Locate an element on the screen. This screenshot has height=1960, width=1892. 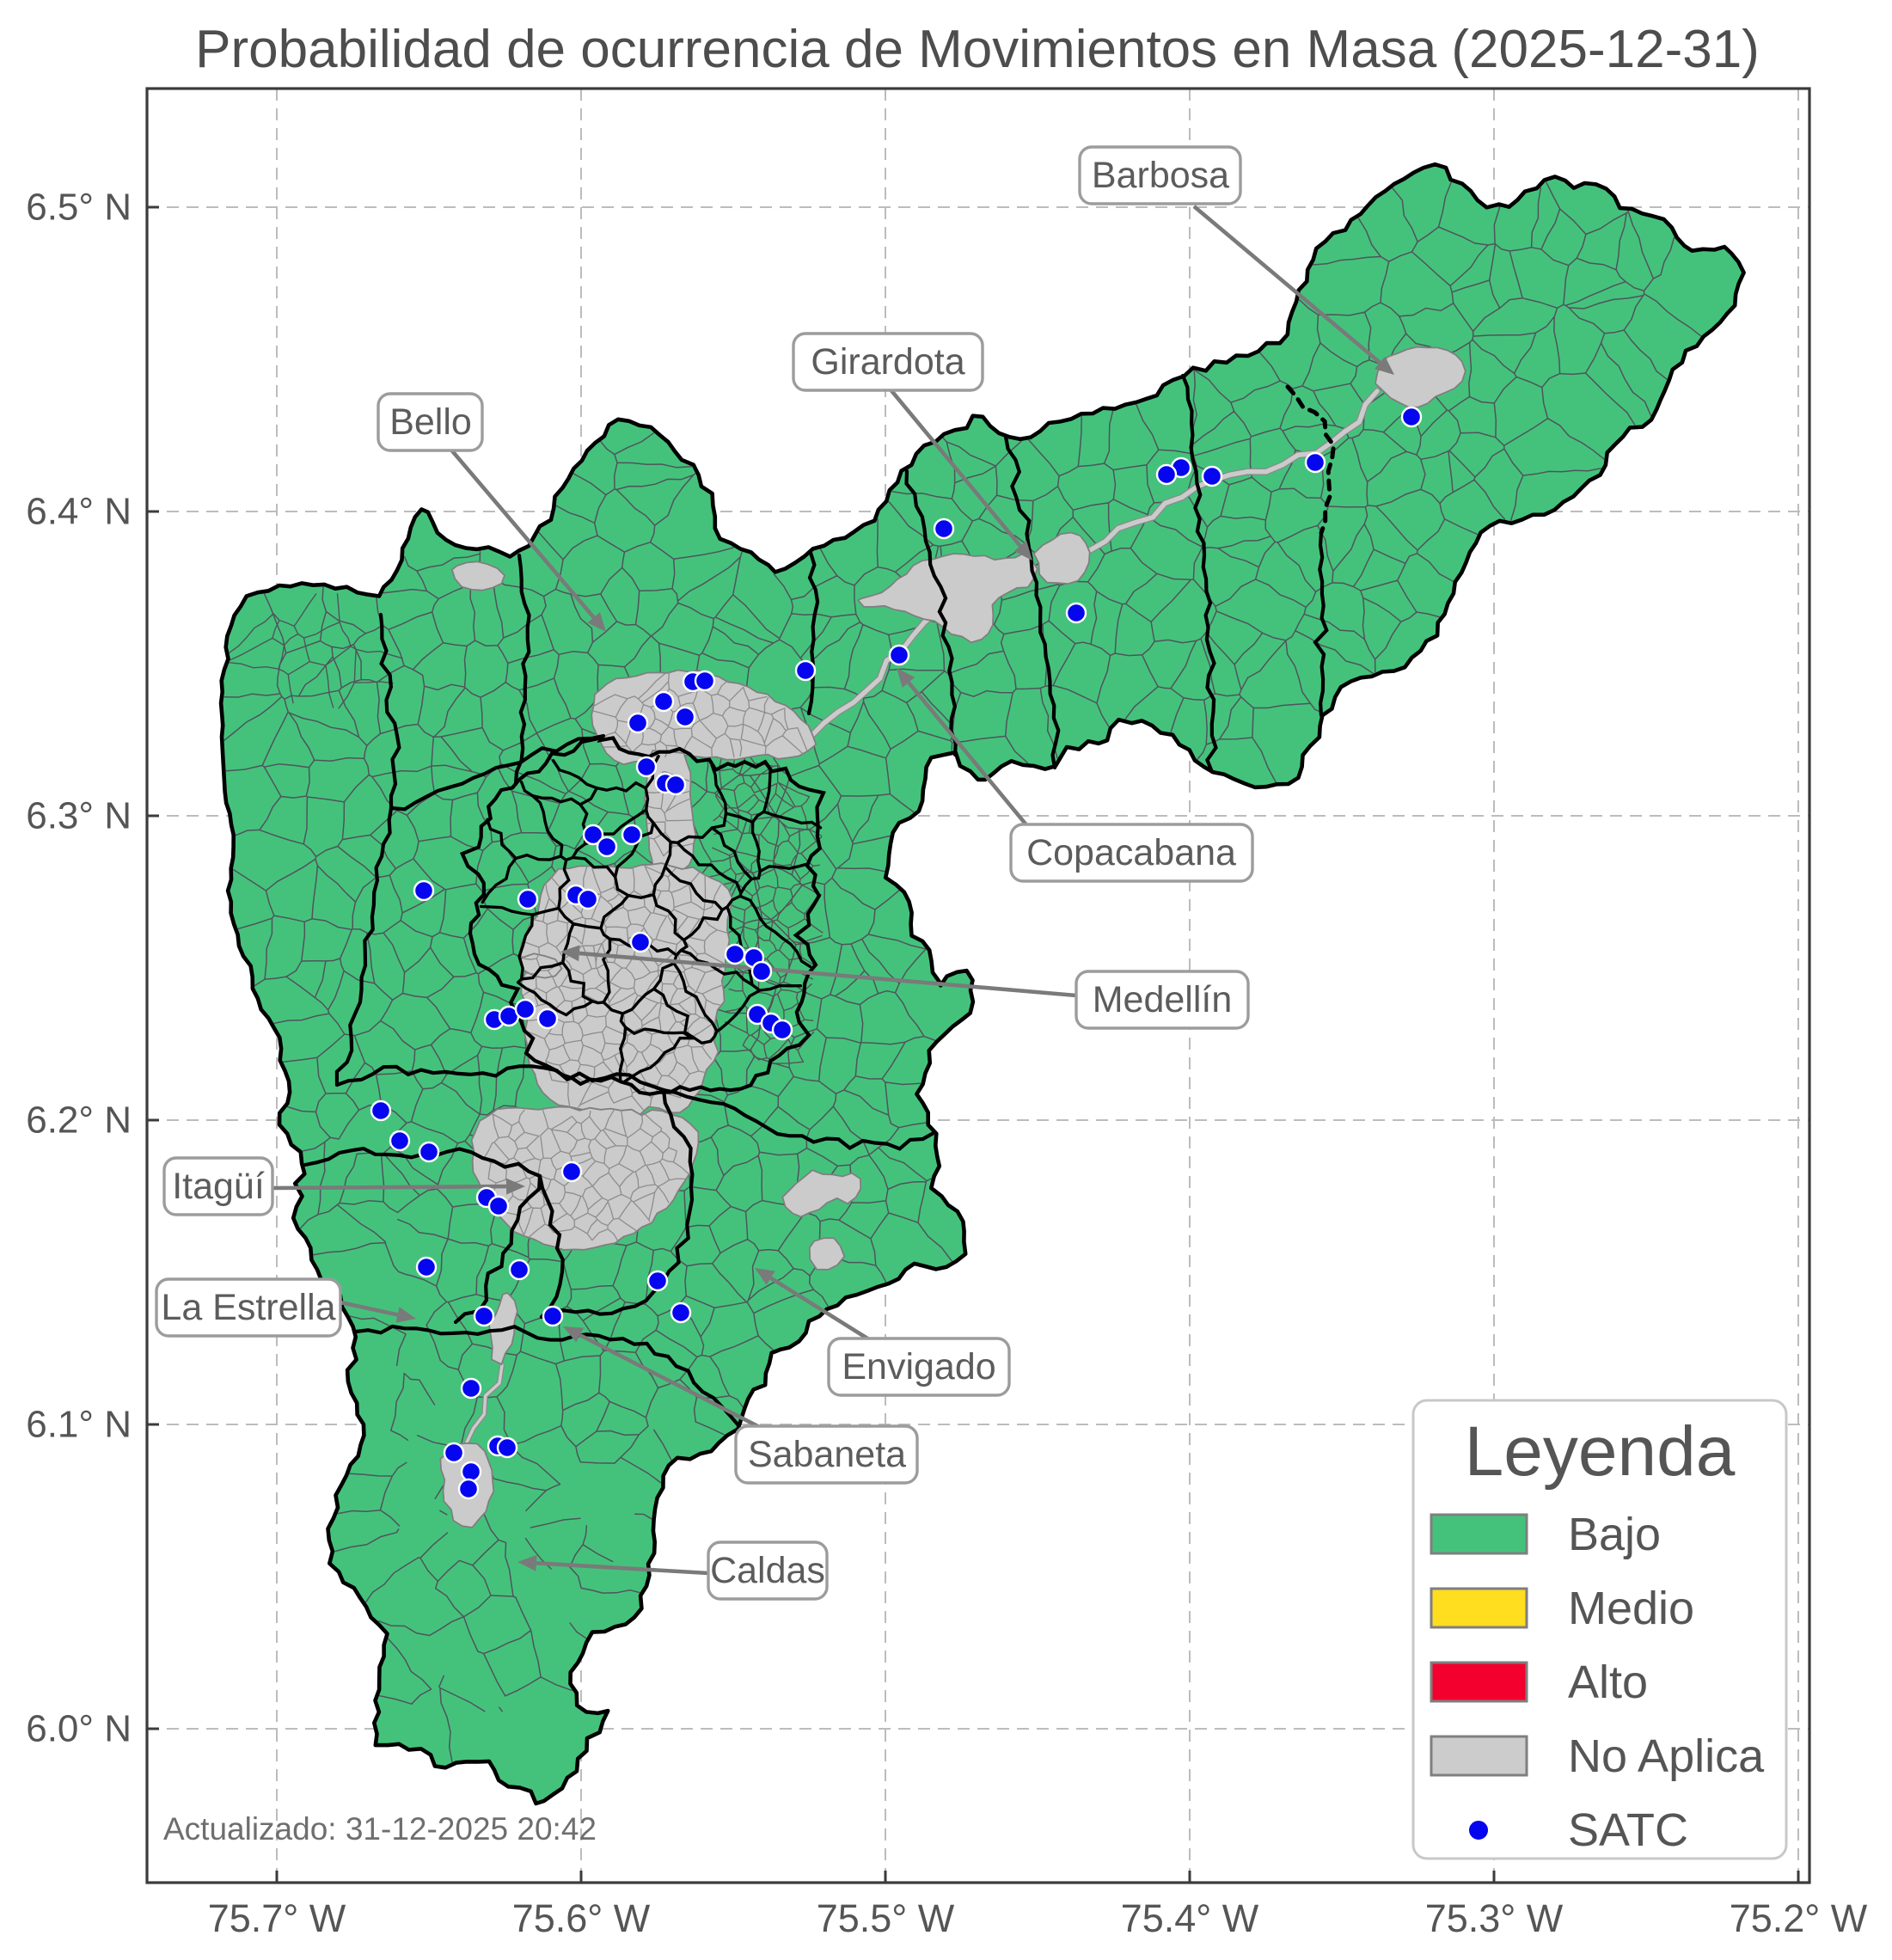
svg-text: Envigado is located at coordinates (918, 1366).